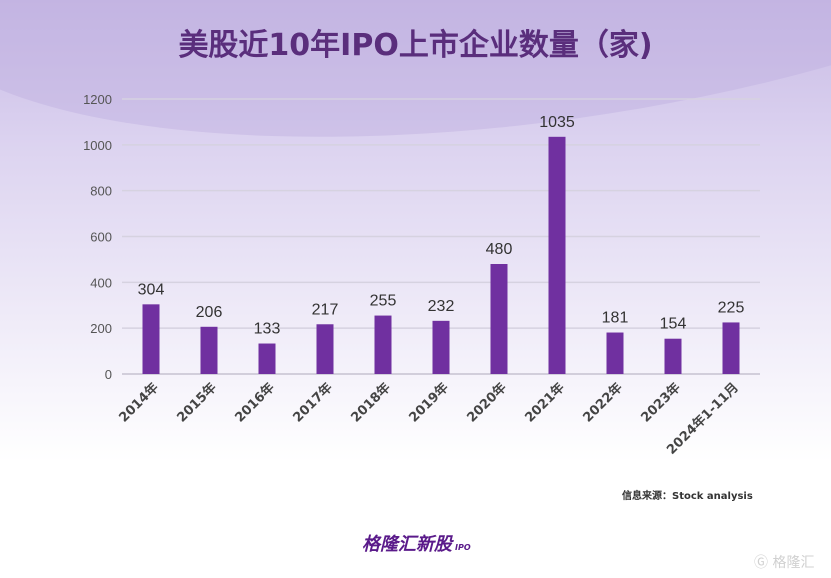 This screenshot has height=578, width=831. Describe the element at coordinates (673, 324) in the screenshot. I see `data-label: 154` at that location.